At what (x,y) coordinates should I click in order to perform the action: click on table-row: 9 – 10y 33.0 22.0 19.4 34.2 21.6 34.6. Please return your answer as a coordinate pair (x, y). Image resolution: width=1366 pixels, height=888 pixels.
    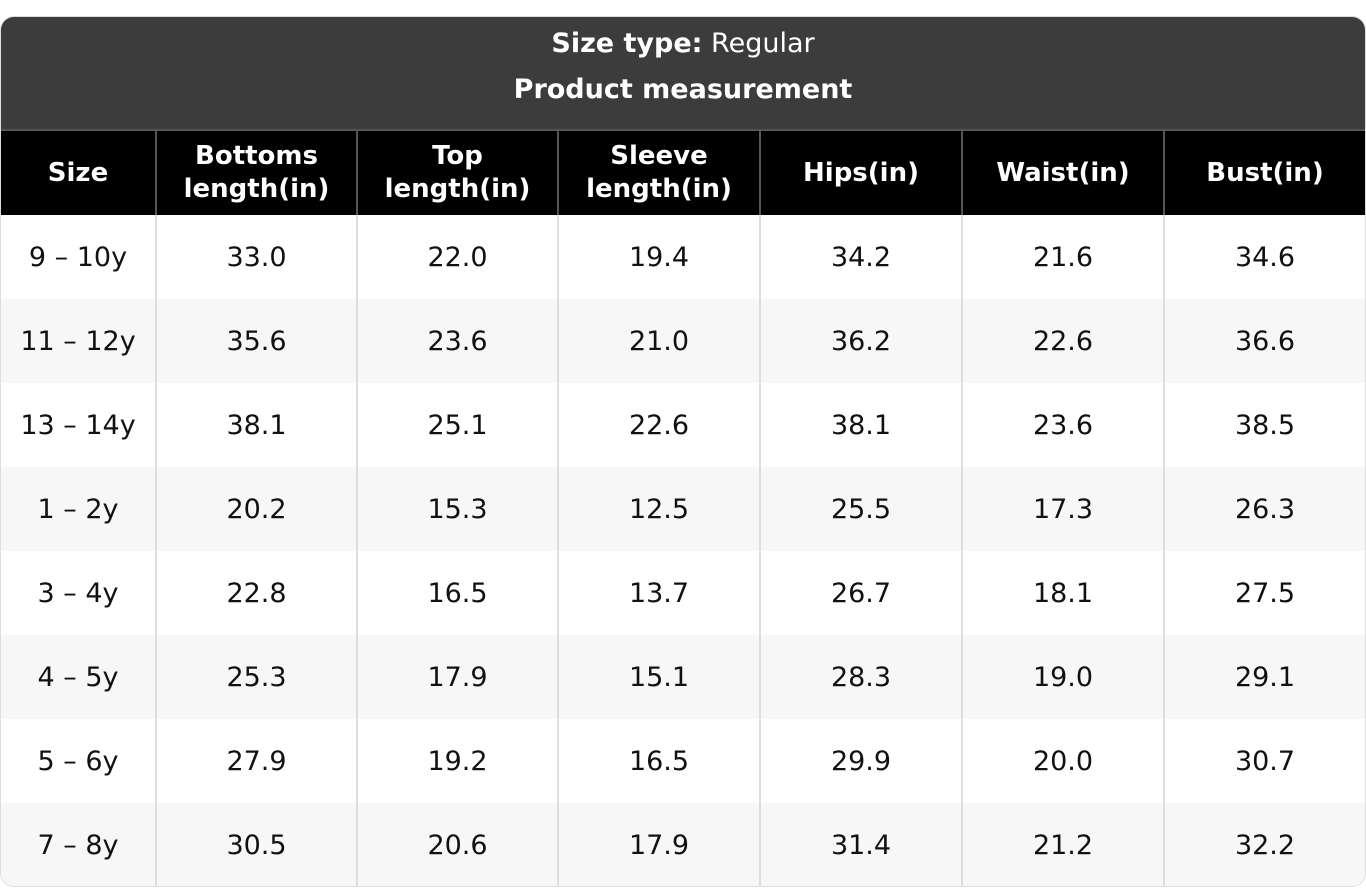
    Looking at the image, I should click on (683, 257).